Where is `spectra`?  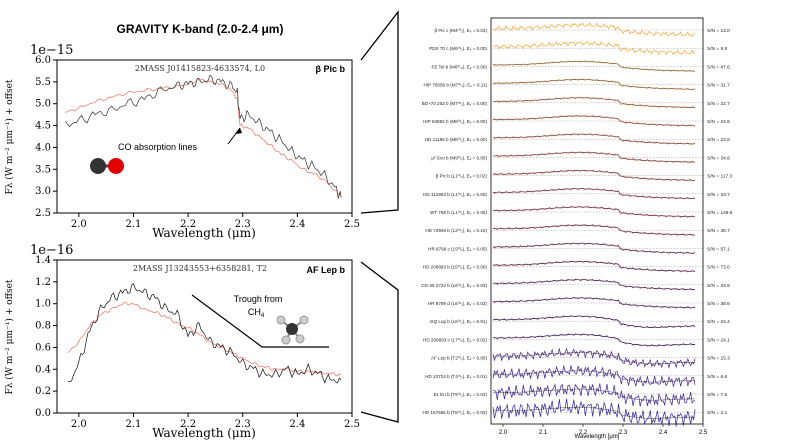 spectra is located at coordinates (204, 333).